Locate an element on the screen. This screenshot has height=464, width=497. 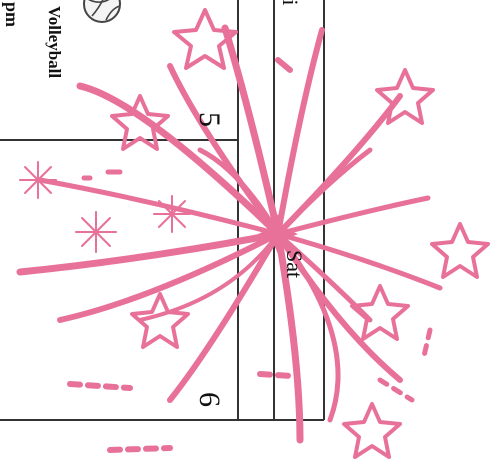
volleyball-icon is located at coordinates (102, 11).